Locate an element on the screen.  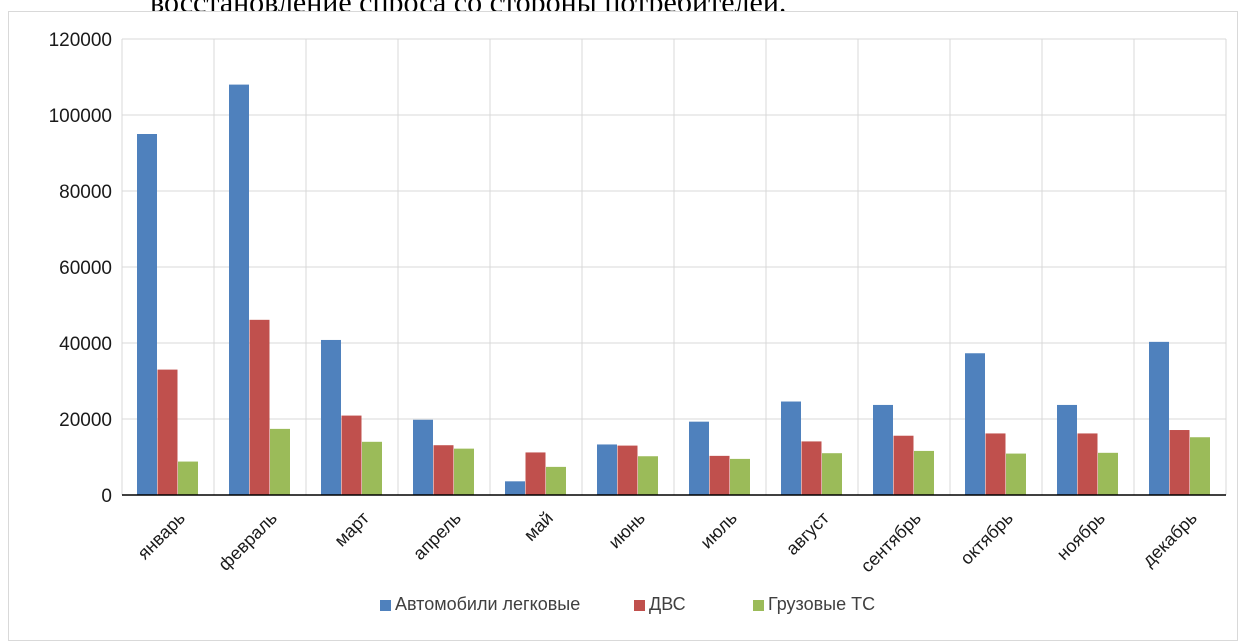
x-tick-label: июнь is located at coordinates (627, 530).